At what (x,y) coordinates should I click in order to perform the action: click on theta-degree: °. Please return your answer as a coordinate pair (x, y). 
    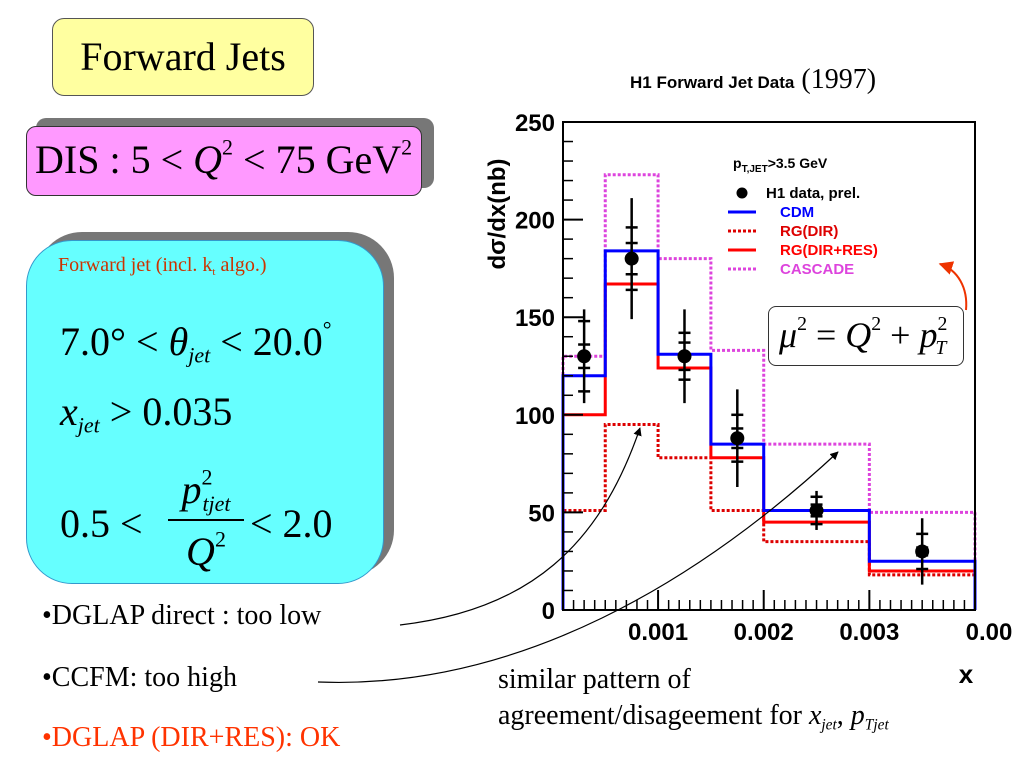
    Looking at the image, I should click on (327, 329).